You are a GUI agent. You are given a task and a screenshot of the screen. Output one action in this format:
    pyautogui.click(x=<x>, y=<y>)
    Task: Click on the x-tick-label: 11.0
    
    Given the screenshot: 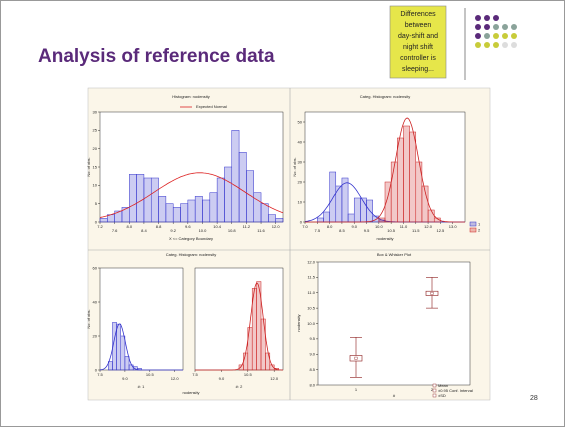 What is the action you would take?
    pyautogui.click(x=404, y=226)
    